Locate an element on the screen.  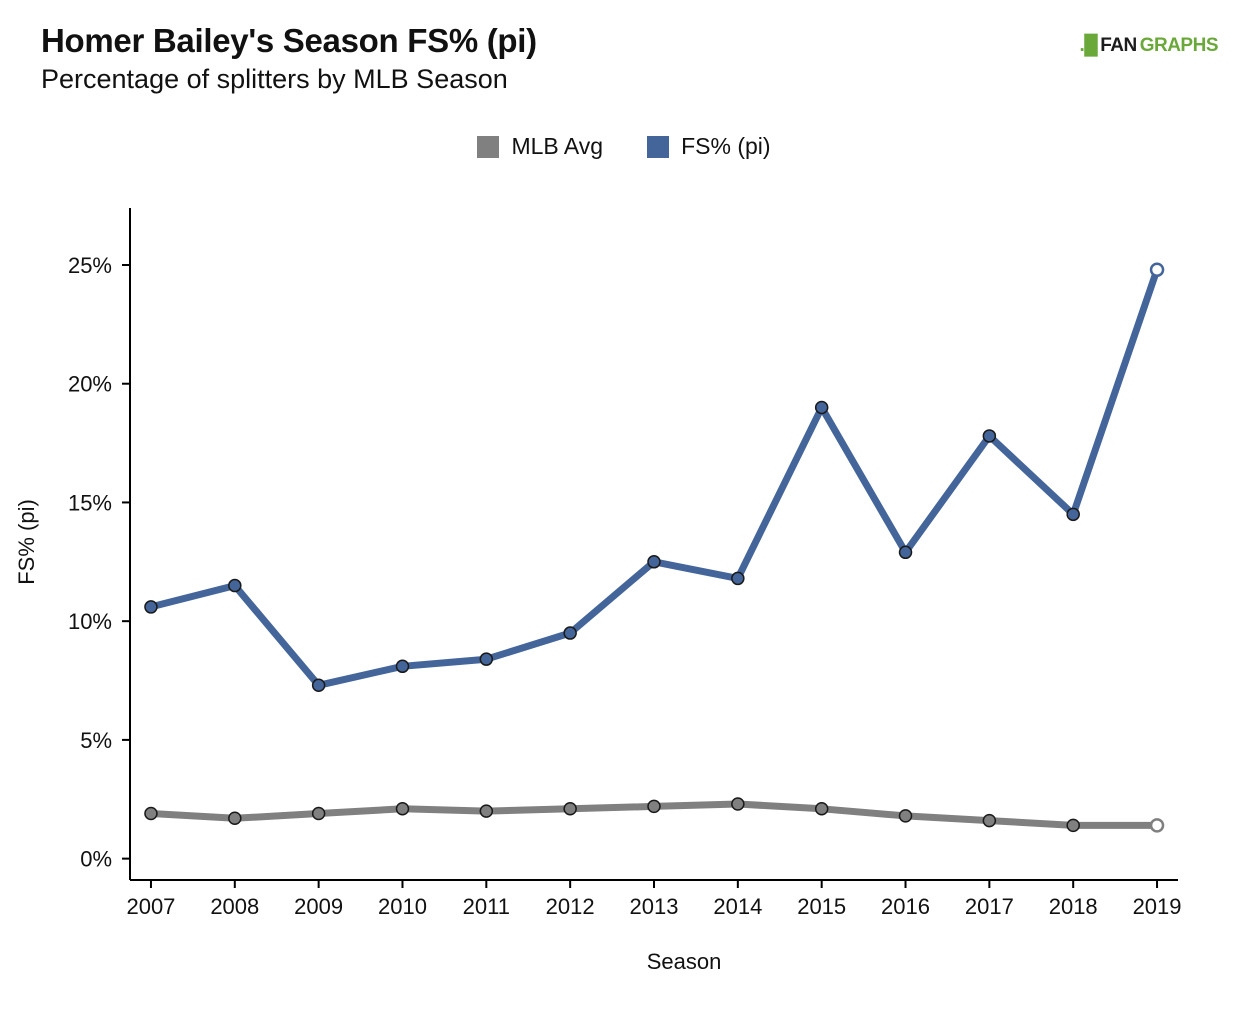
fangraphs-logo-icon: .█ is located at coordinates (1088, 45).